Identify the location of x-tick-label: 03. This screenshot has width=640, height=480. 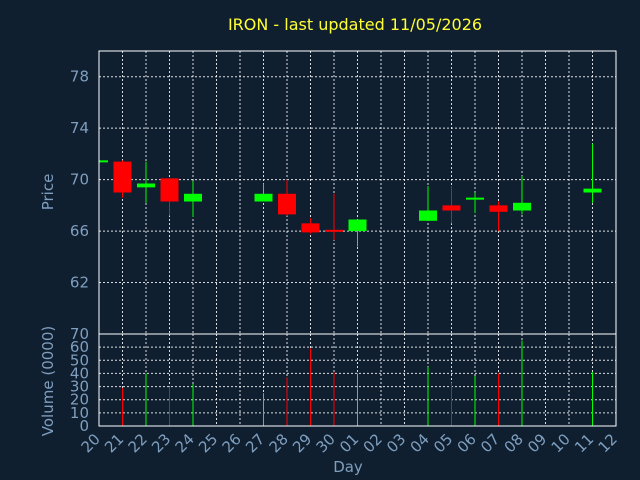
(396, 443).